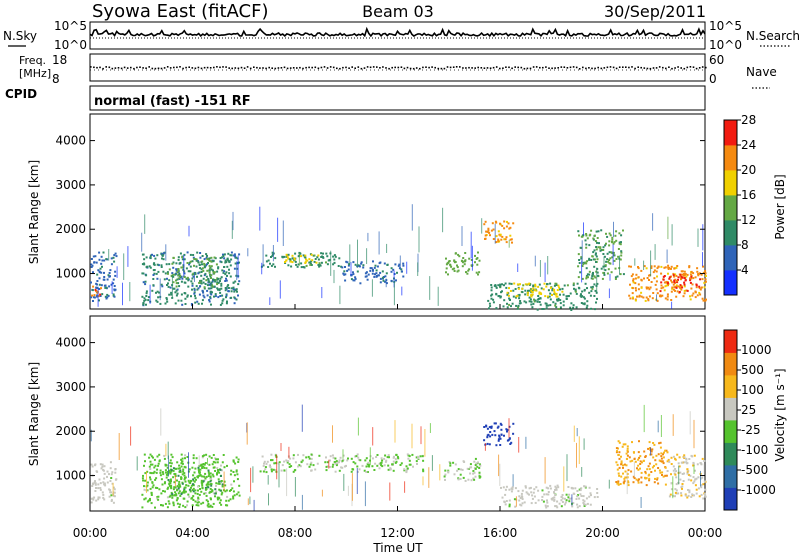  Describe the element at coordinates (686, 476) in the screenshot. I see `heatmap-cell-group` at that location.